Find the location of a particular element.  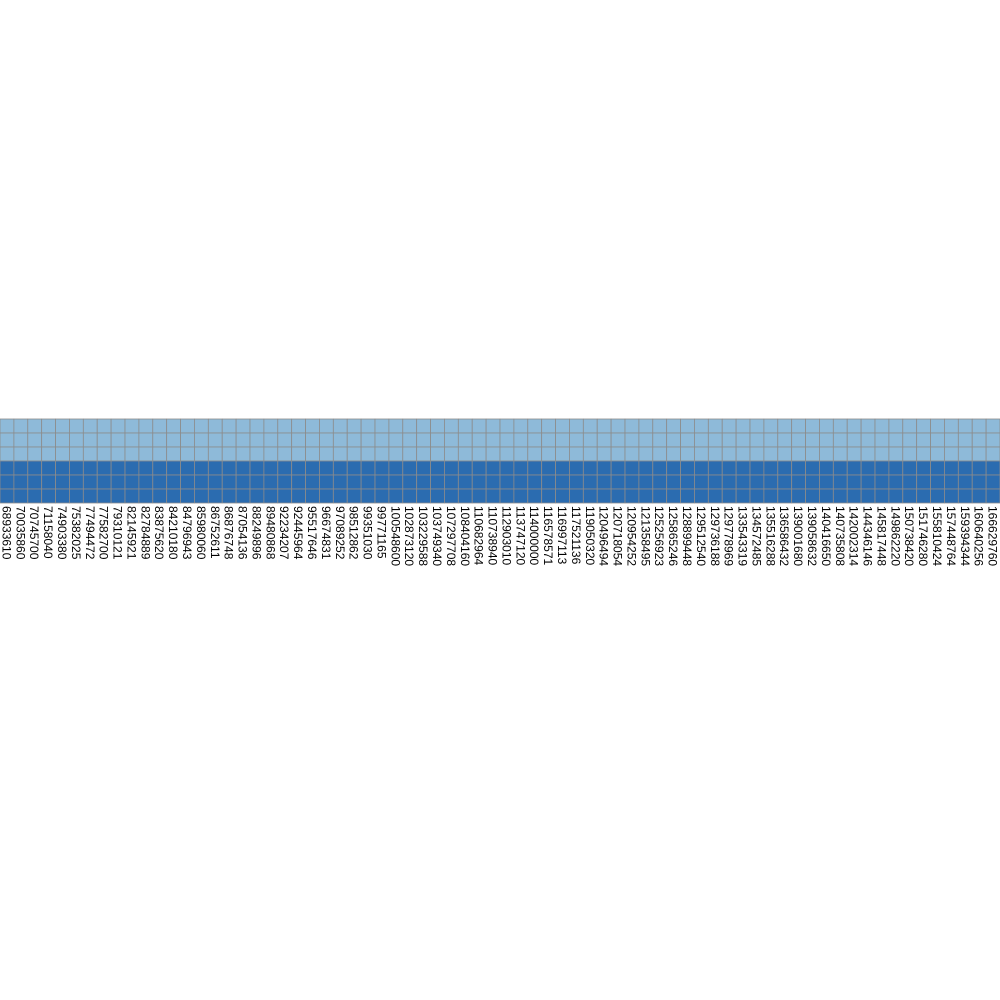

x-tick-label: 125865246 is located at coordinates (673, 536).